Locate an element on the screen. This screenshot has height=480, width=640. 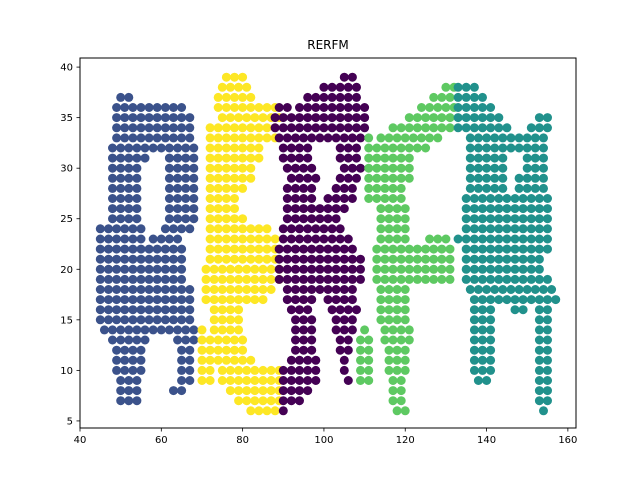
x-tick-label: 60 is located at coordinates (161, 440).